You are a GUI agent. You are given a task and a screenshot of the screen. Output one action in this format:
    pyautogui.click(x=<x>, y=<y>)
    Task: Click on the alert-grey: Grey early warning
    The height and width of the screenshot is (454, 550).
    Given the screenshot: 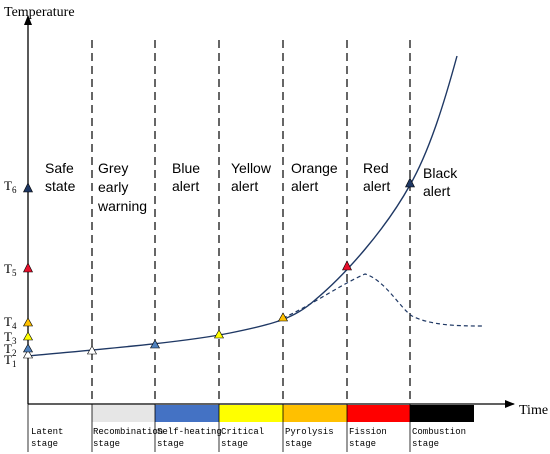 What is the action you would take?
    pyautogui.click(x=122, y=187)
    